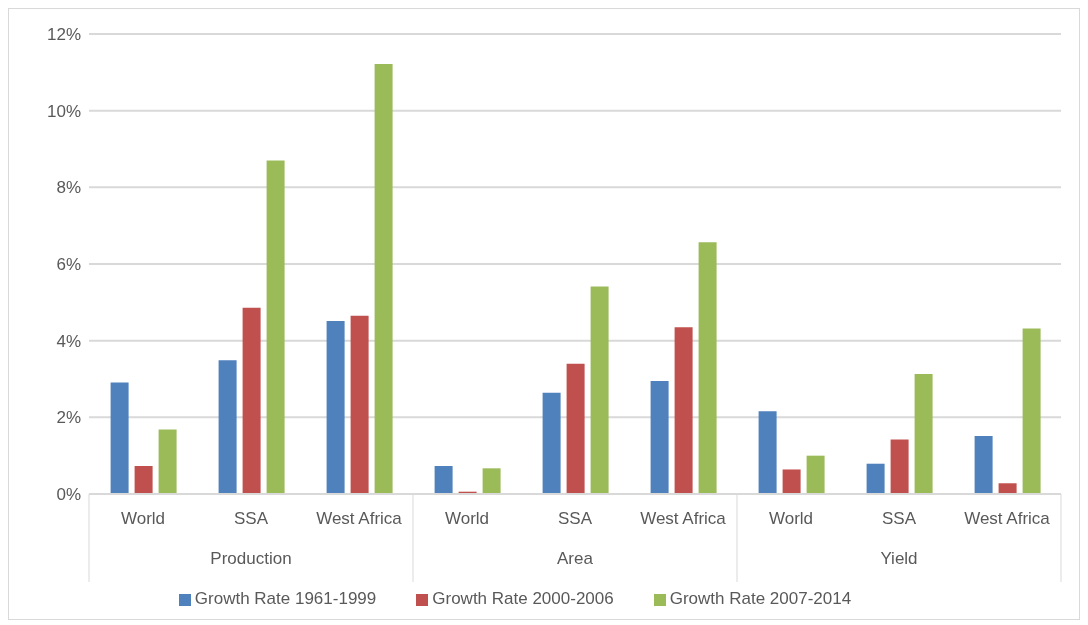  I want to click on y-tick-label: 10%, so click(63, 111).